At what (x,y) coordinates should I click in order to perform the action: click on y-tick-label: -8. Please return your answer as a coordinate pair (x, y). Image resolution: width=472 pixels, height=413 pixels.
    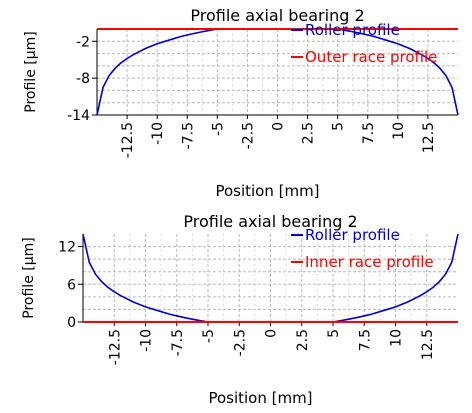
    Looking at the image, I should click on (83, 79).